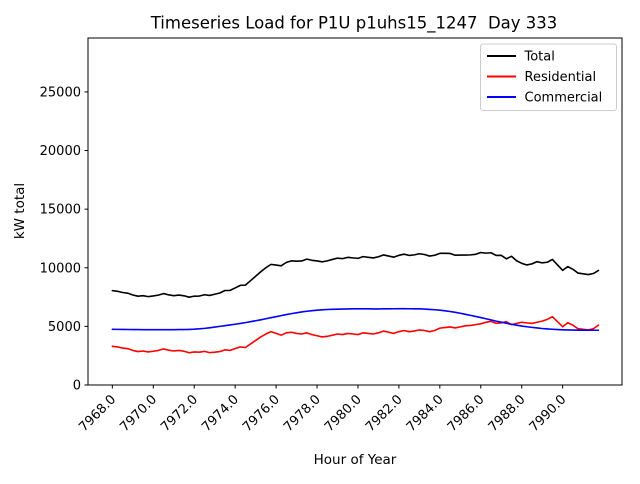  I want to click on y-tick-label: 5000, so click(64, 327).